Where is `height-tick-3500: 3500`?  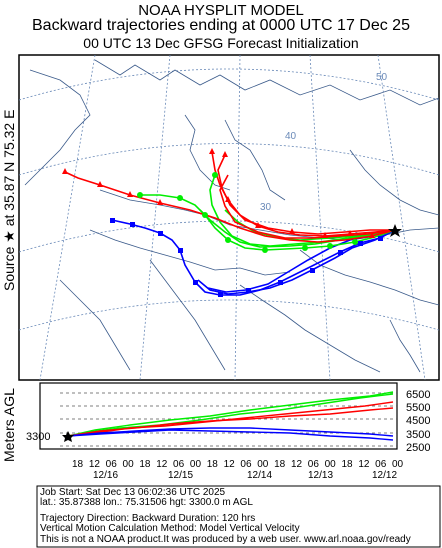
height-tick-3500: 3500 is located at coordinates (418, 435).